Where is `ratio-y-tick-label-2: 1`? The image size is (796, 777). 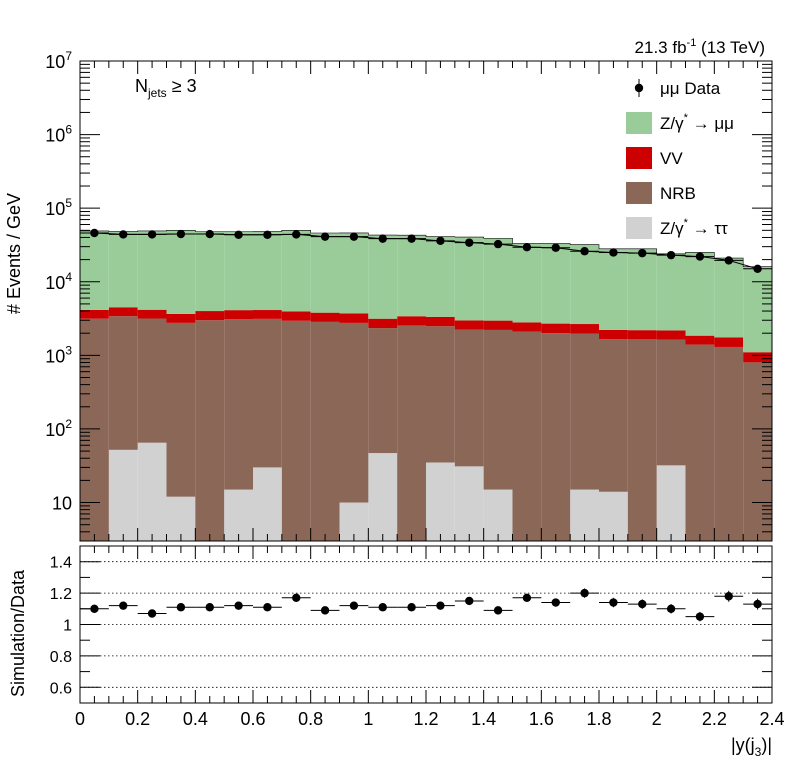
ratio-y-tick-label-2: 1 is located at coordinates (67, 626).